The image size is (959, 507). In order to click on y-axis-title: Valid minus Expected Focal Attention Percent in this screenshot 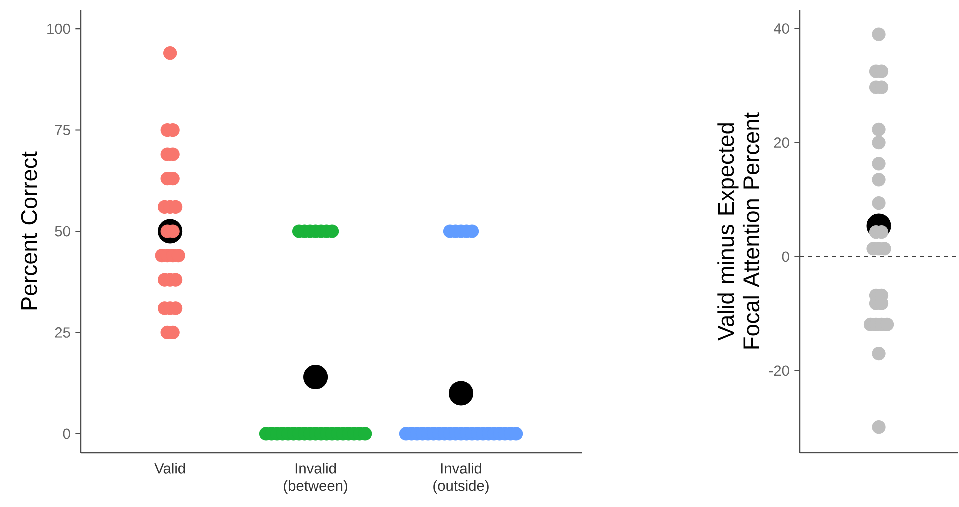, I will do `click(739, 230)`.